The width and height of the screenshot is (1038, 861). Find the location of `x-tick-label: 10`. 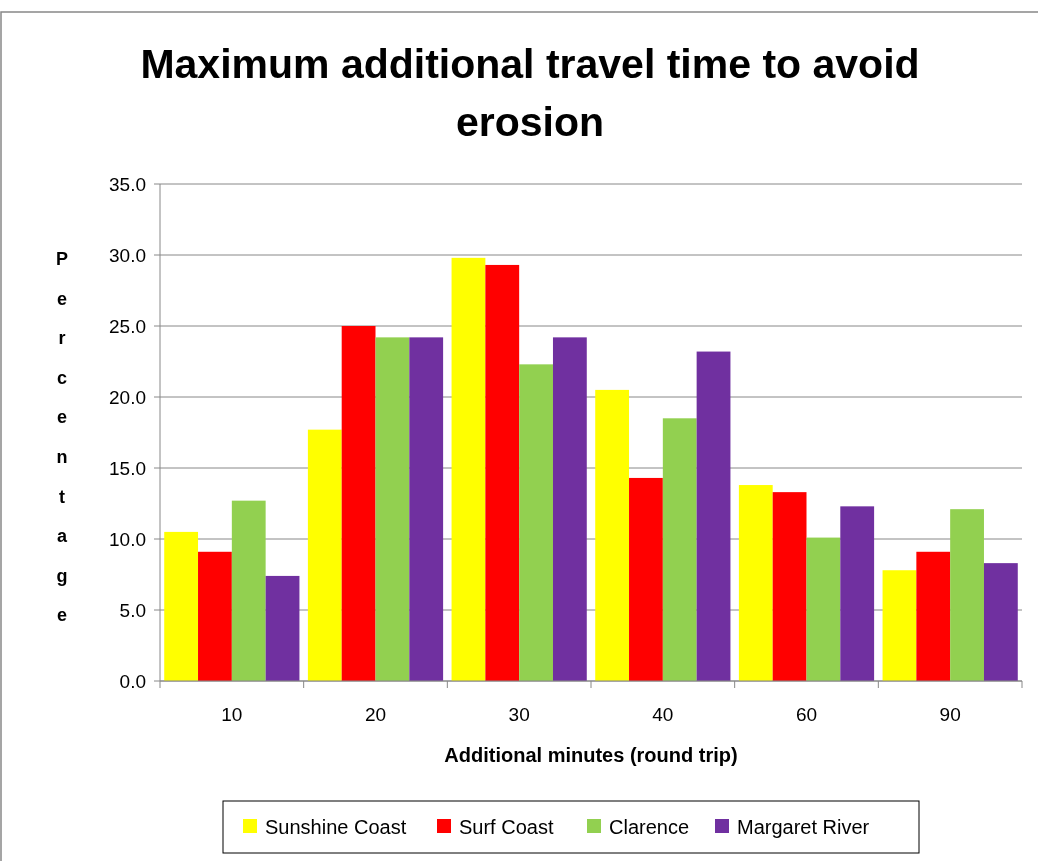

x-tick-label: 10 is located at coordinates (232, 714).